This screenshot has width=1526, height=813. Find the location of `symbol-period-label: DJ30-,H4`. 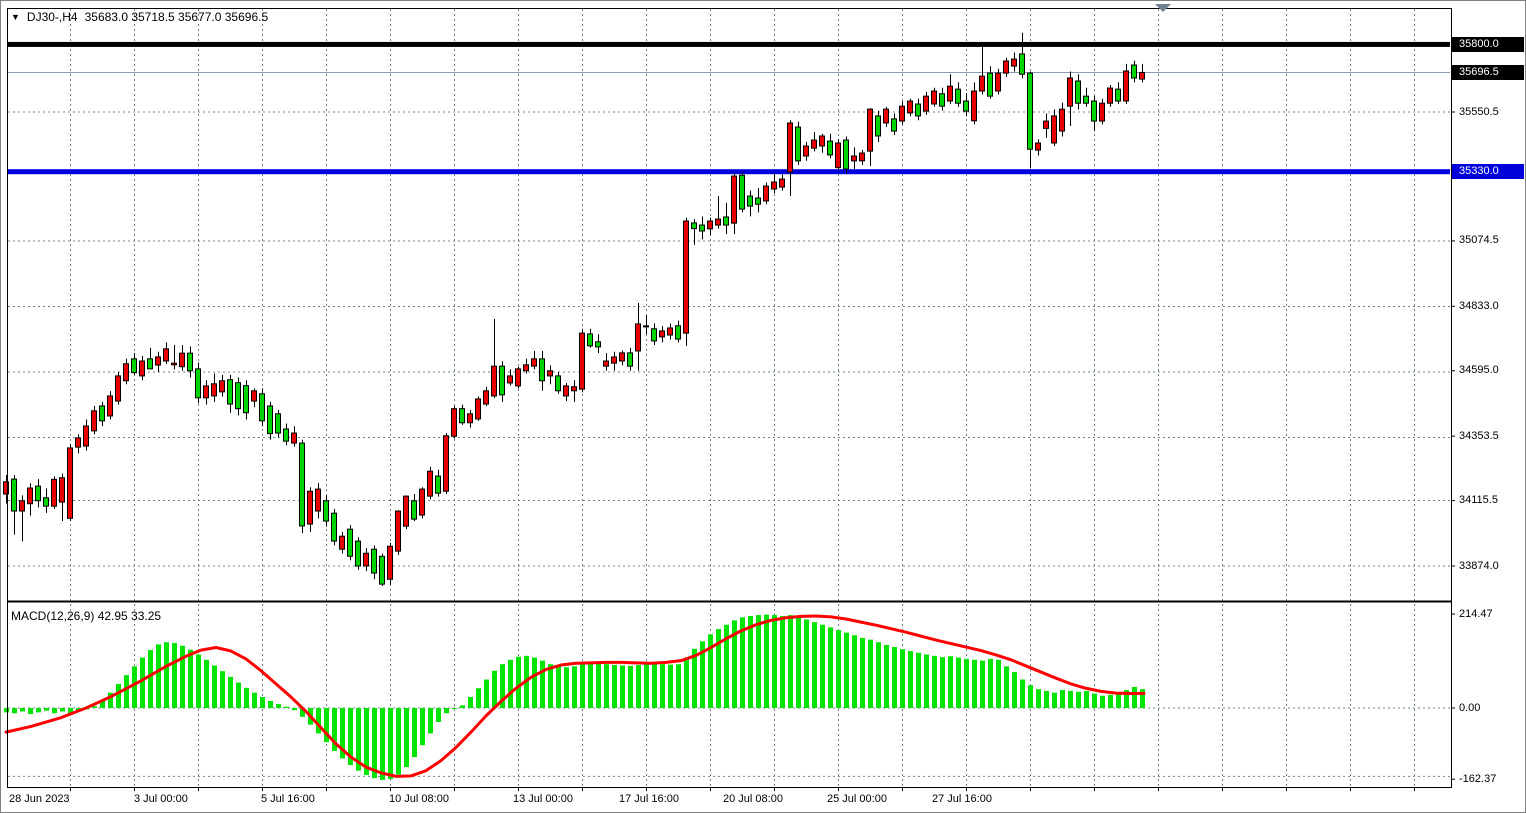

symbol-period-label: DJ30-,H4 is located at coordinates (52, 17).